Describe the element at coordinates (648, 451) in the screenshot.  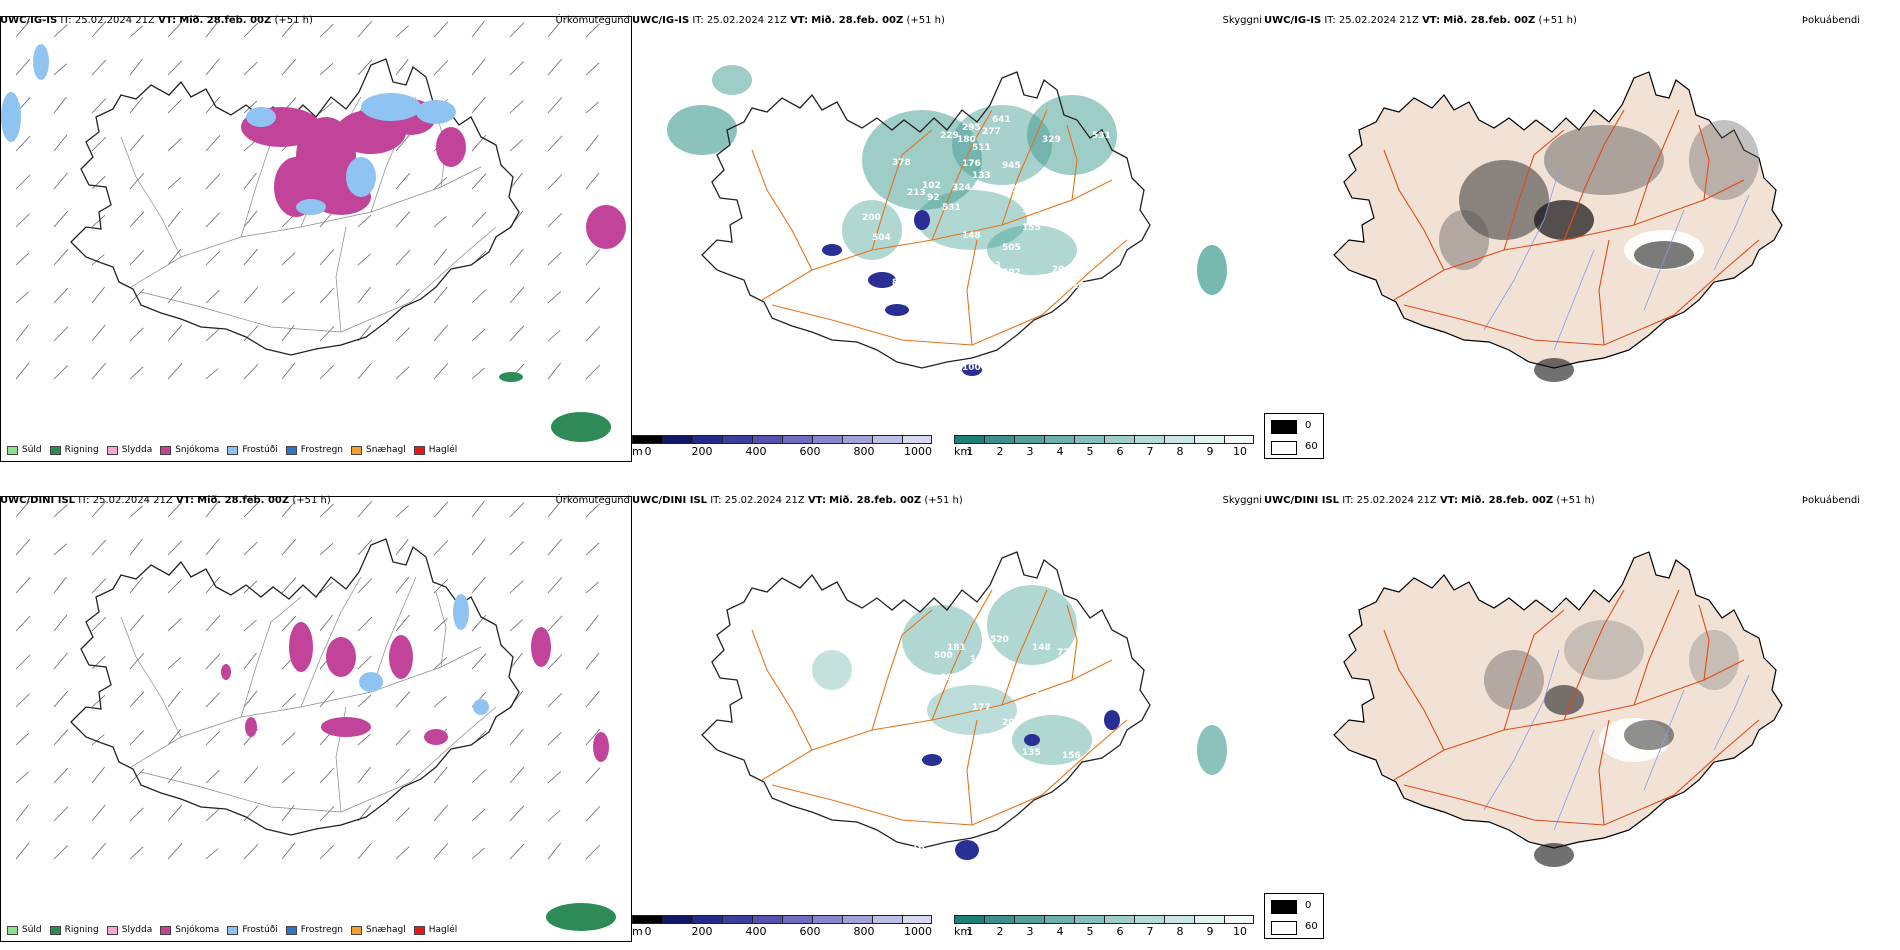
I see `colorbar-tick: 0` at that location.